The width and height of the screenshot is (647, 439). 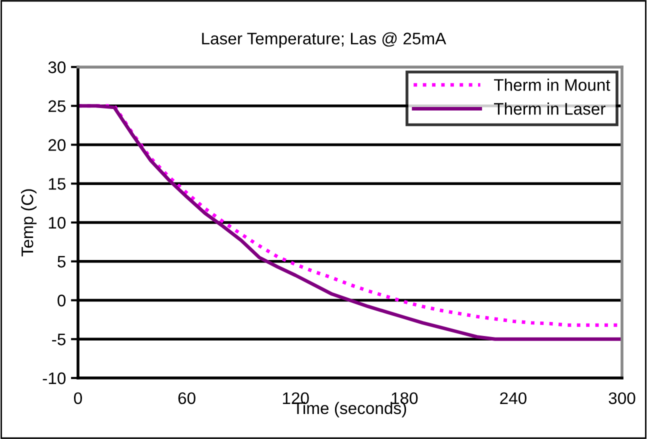 What do you see at coordinates (187, 398) in the screenshot?
I see `x-tick-label: 60` at bounding box center [187, 398].